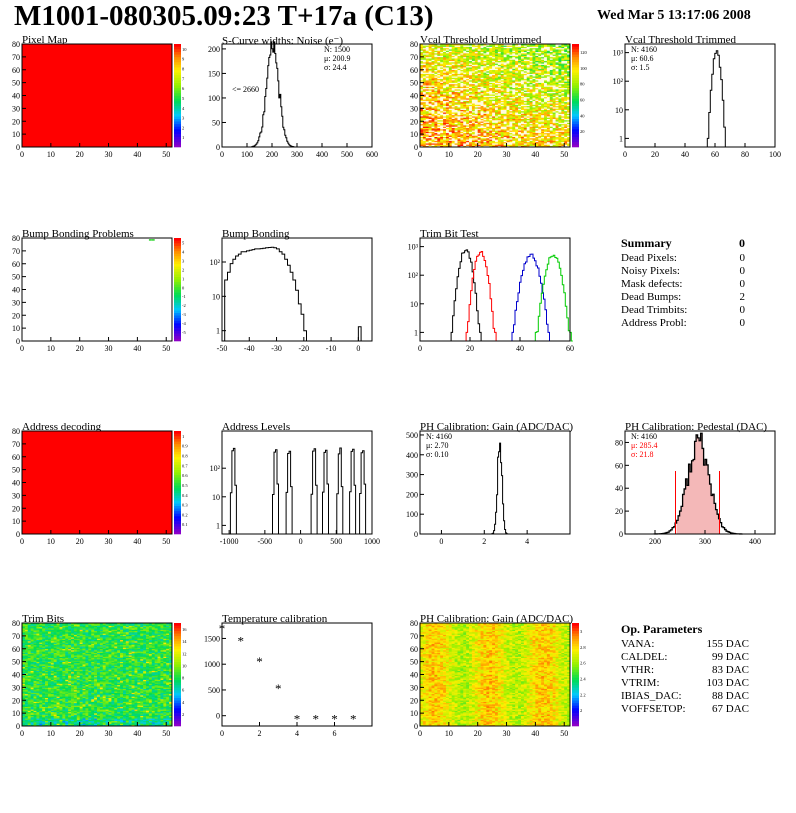  Describe the element at coordinates (184, 641) in the screenshot. I see `colorbar-tick-label: 14` at that location.